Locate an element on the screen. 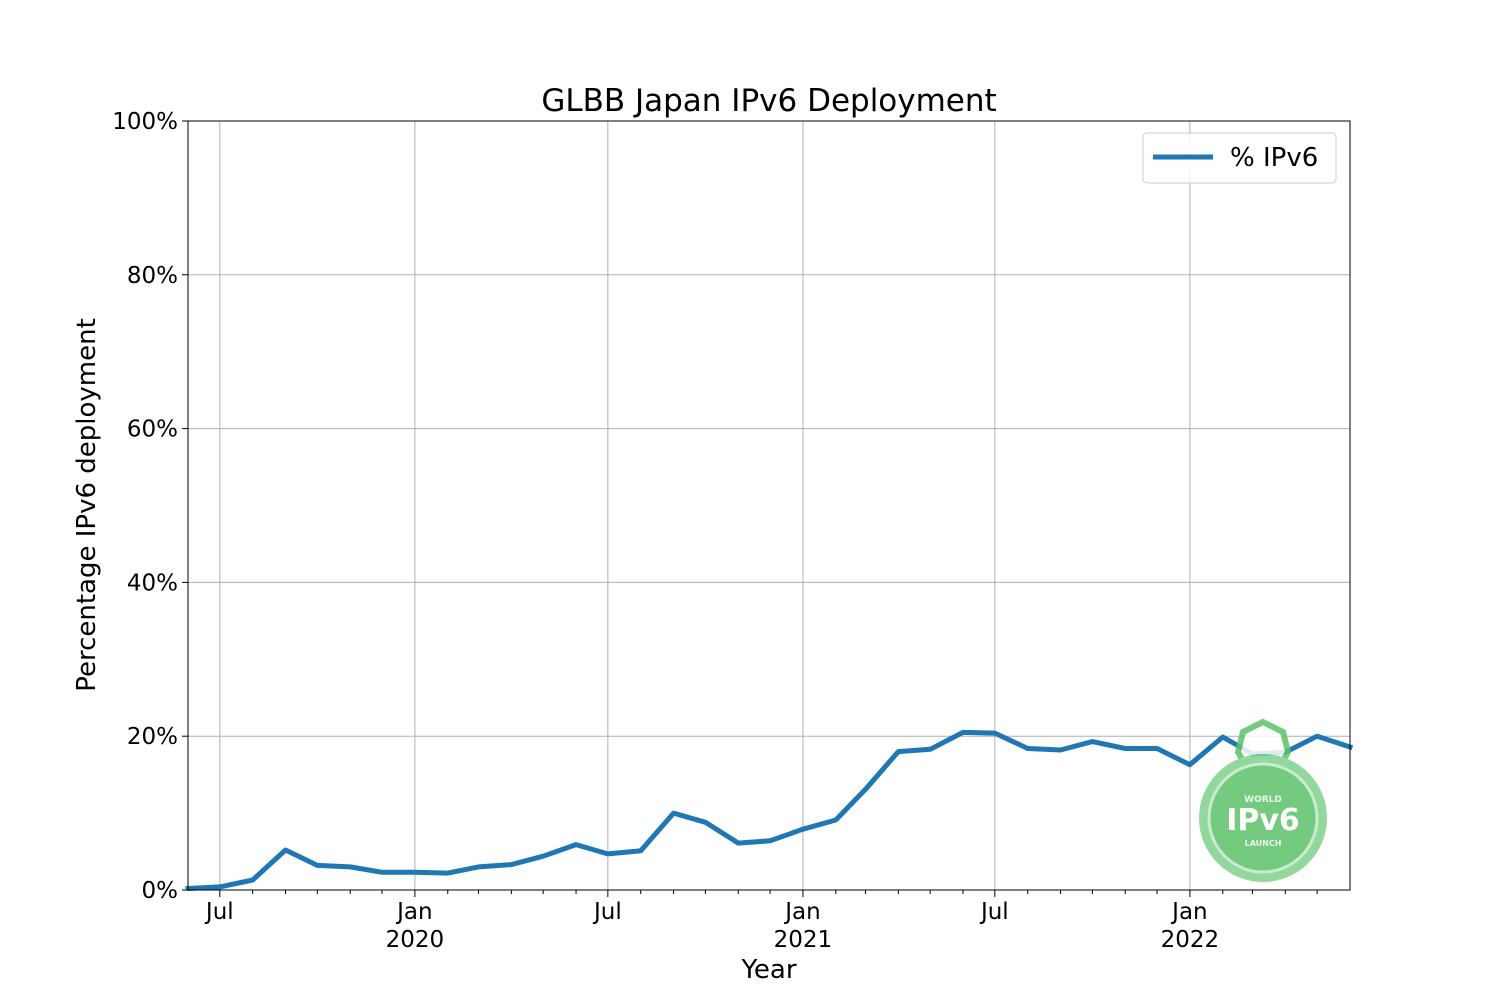 This screenshot has width=1500, height=1000. x-axis-label: Year is located at coordinates (768, 970).